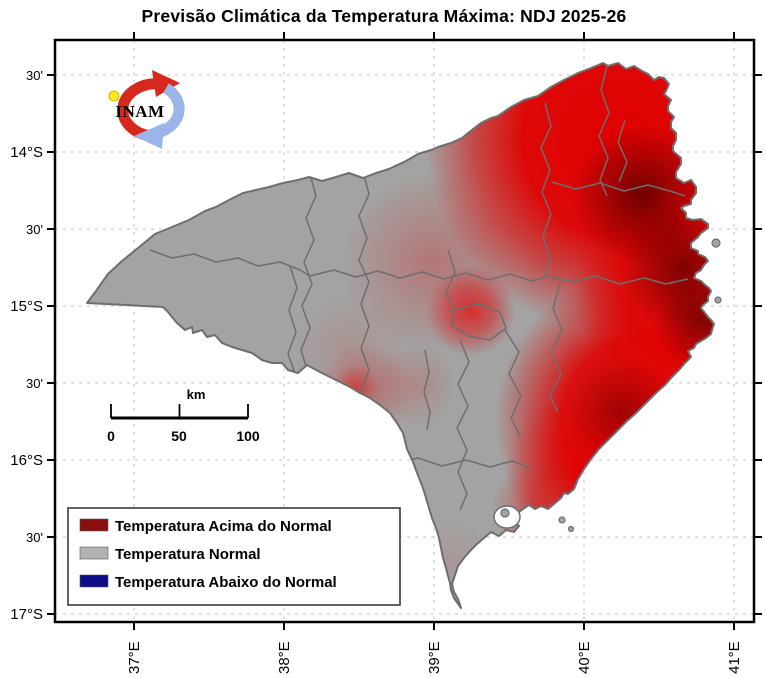 The image size is (766, 678). Describe the element at coordinates (111, 436) in the screenshot. I see `scalebar-tick-0: 0` at that location.